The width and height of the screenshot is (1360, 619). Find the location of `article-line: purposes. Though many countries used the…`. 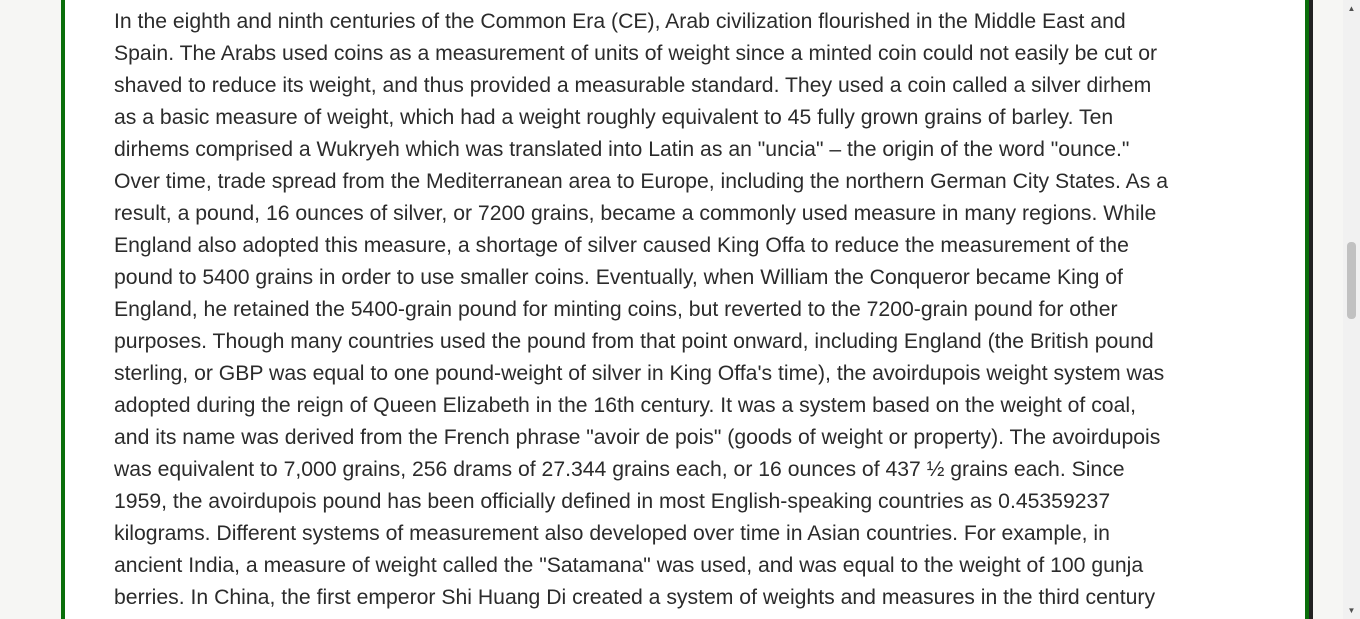

article-line: purposes. Though many countries used the… is located at coordinates (634, 341).